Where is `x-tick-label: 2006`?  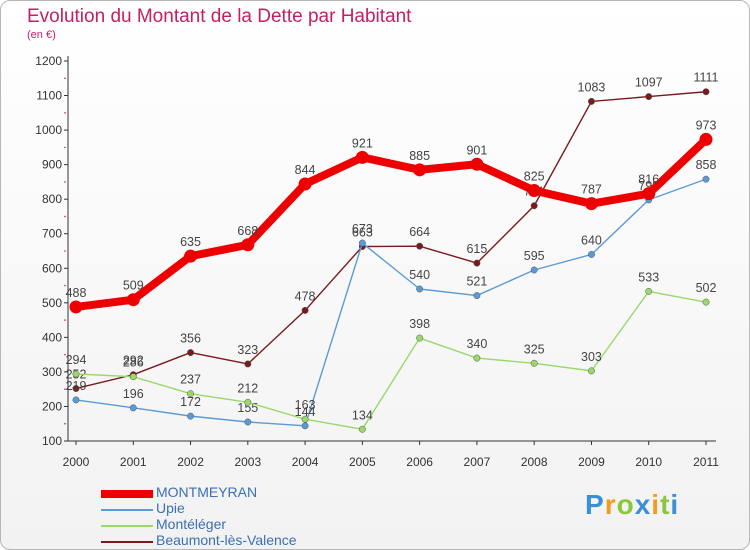 x-tick-label: 2006 is located at coordinates (419, 462).